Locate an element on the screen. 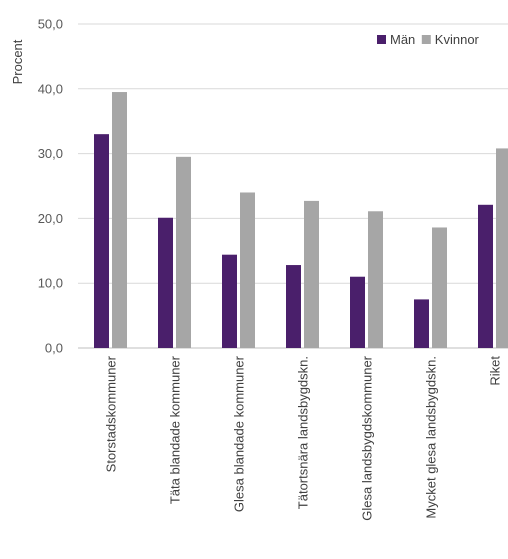 Image resolution: width=508 pixels, height=559 pixels. y-tick-label: 20,0 is located at coordinates (50, 218).